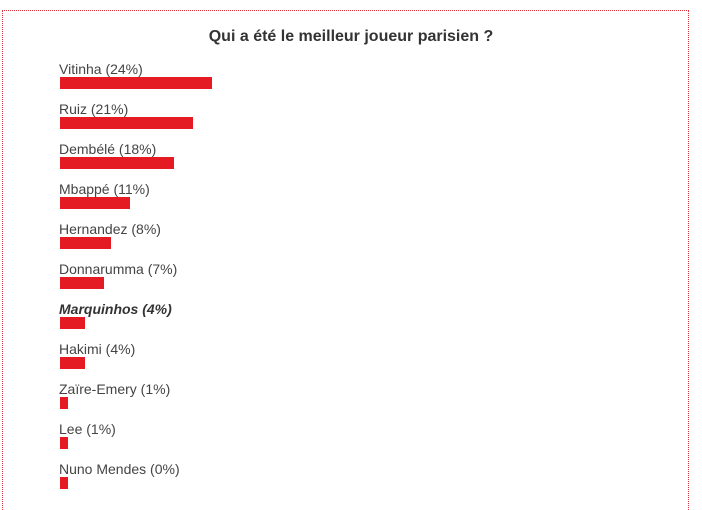 The image size is (702, 510). Describe the element at coordinates (115, 309) in the screenshot. I see `poll-option-label: Marquinhos (4%)` at that location.